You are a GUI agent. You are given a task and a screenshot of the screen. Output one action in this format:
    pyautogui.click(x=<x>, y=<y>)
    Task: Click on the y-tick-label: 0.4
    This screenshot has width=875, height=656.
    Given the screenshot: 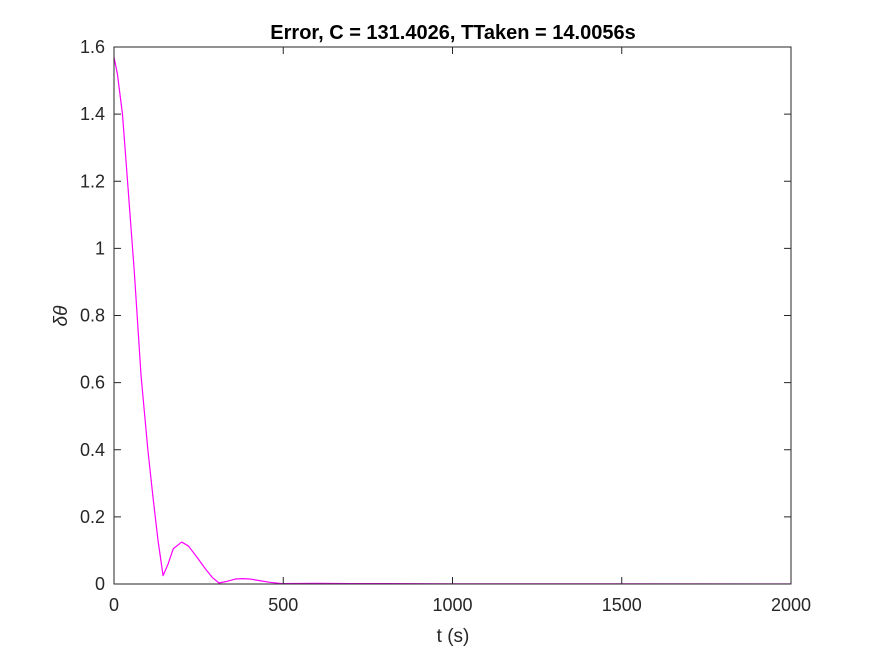 What is the action you would take?
    pyautogui.click(x=92, y=450)
    